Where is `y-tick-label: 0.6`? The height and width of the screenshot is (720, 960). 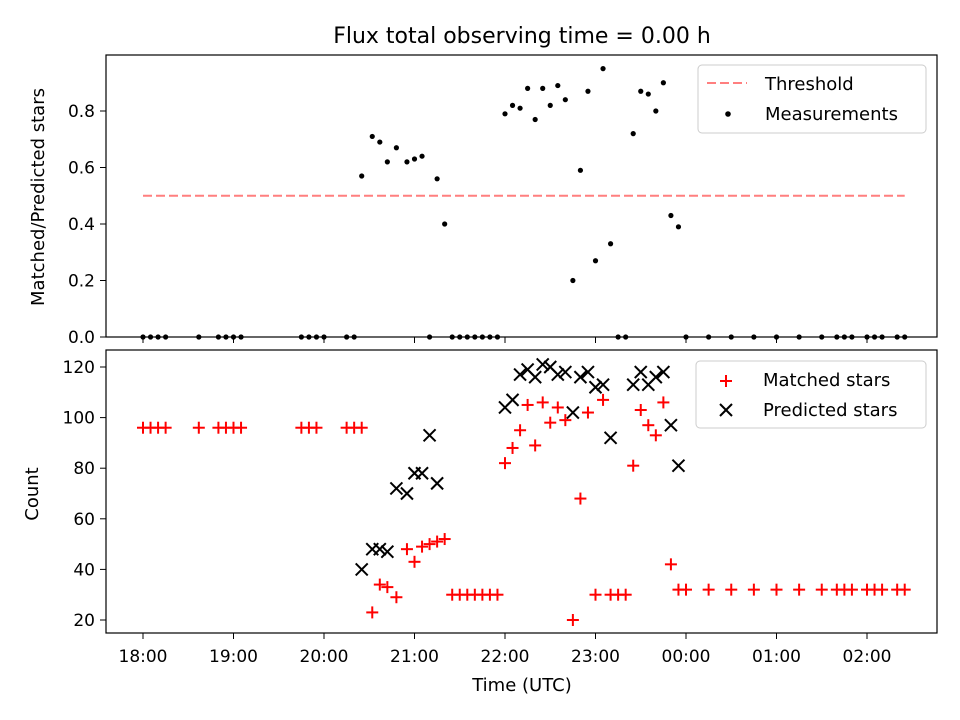 y-tick-label: 0.6 is located at coordinates (81, 169).